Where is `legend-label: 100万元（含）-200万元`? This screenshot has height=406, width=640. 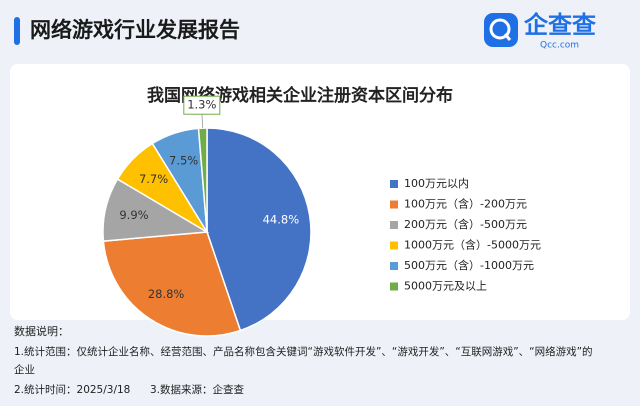
legend-label: 100万元（含）-200万元 is located at coordinates (465, 204).